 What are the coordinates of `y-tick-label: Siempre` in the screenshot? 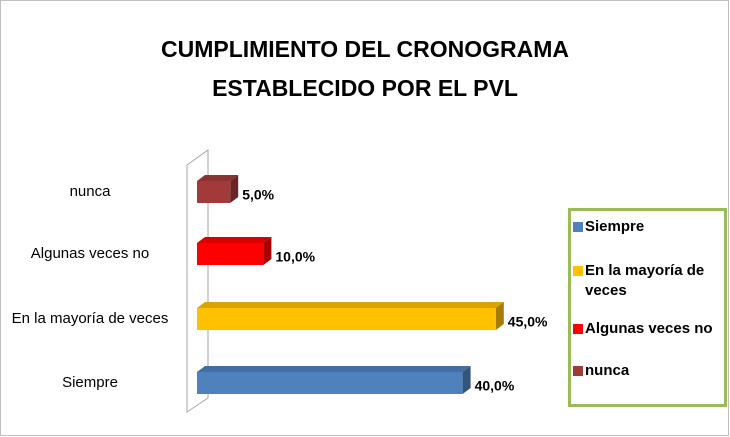 It's located at (90, 382).